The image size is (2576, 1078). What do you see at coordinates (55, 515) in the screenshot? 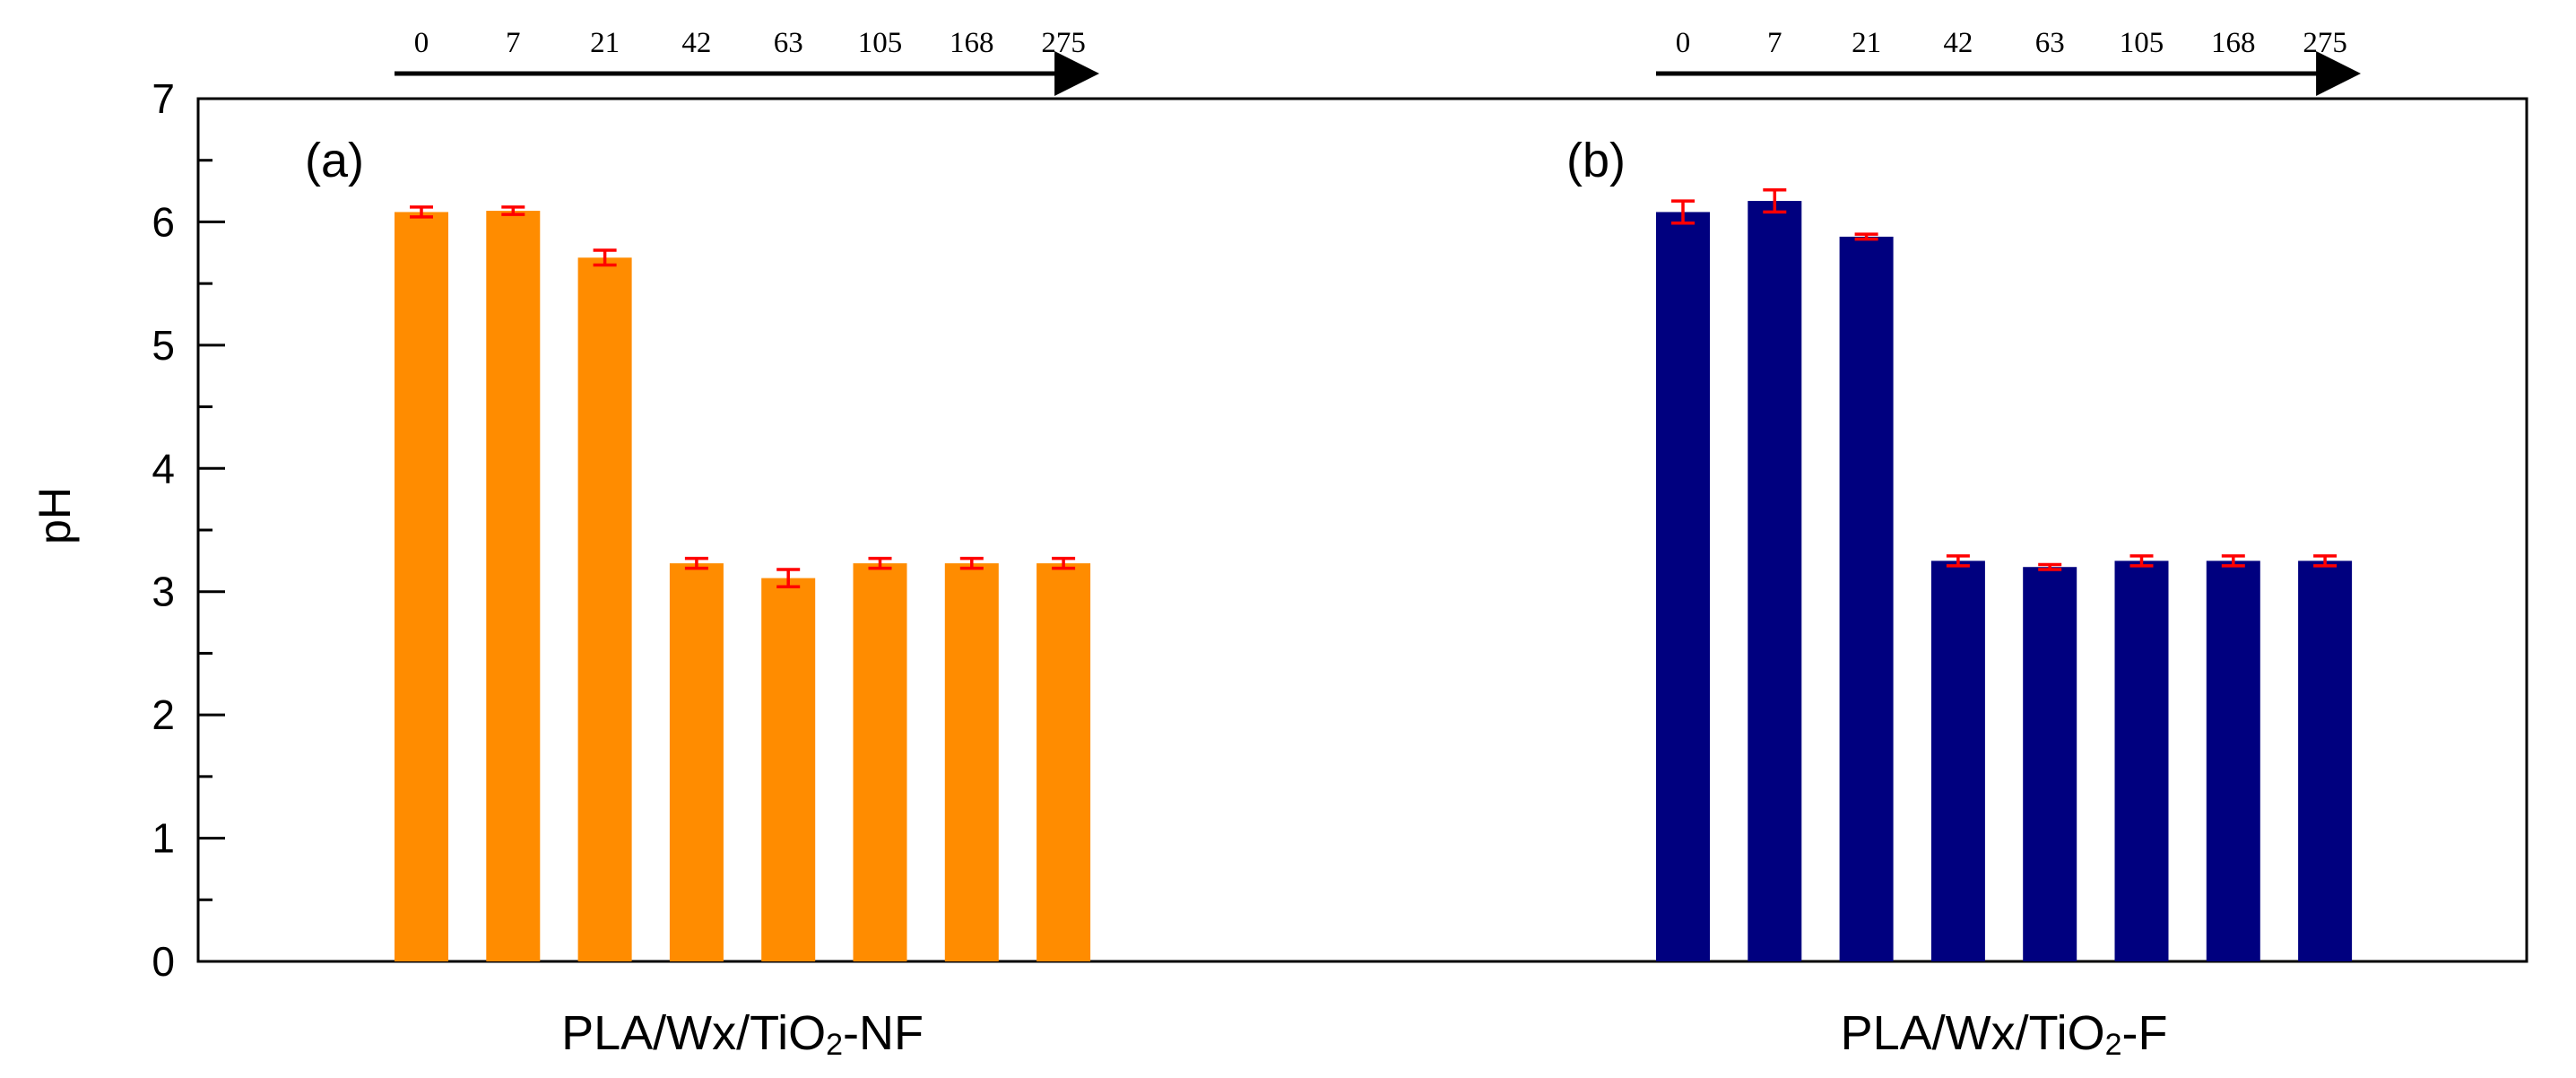
I see `y-axis-title: pH` at bounding box center [55, 515].